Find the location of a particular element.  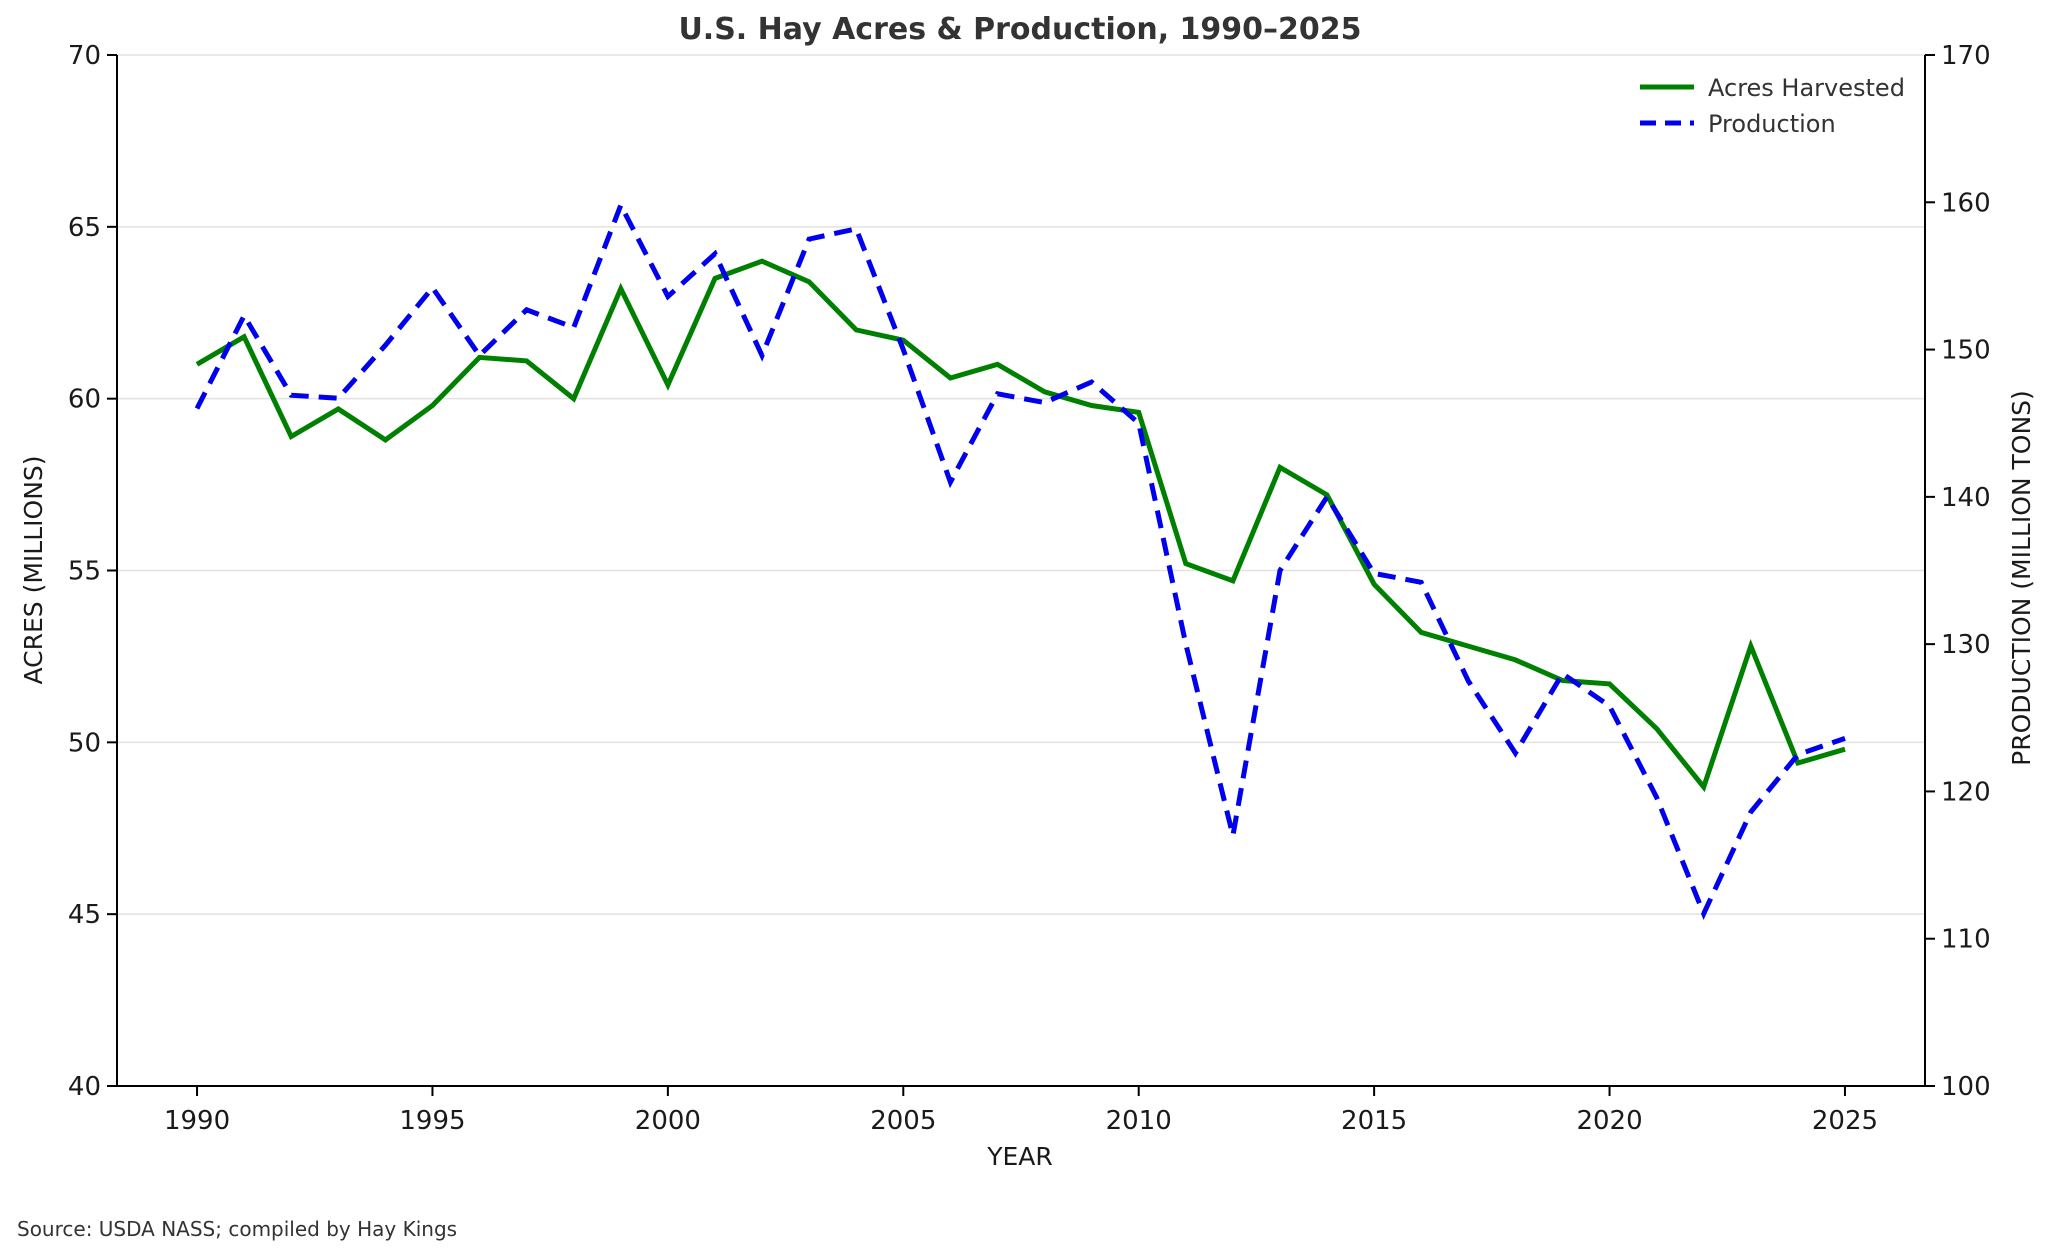

y-right-tick-label-150: 150 is located at coordinates (1966, 351).